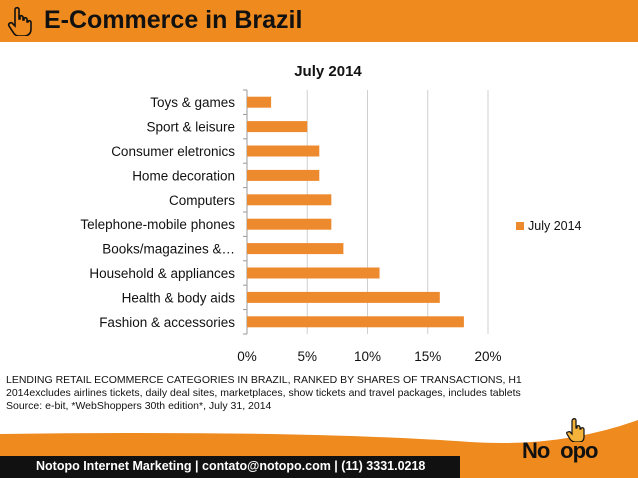  What do you see at coordinates (173, 20) in the screenshot?
I see `page-title: E-Commerce in Brazil` at bounding box center [173, 20].